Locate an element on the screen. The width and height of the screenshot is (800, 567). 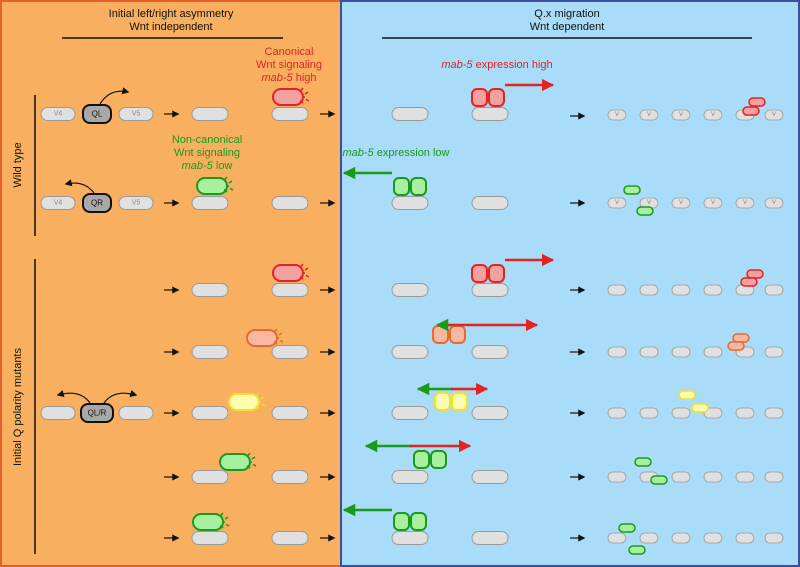
v4-label: V4 is located at coordinates (58, 114).